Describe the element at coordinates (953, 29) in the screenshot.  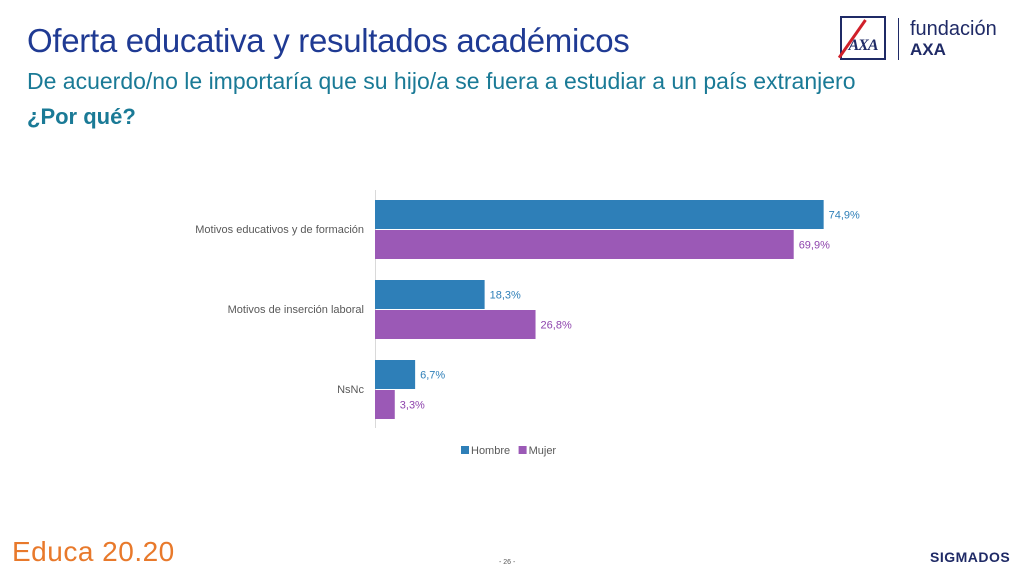
I see `logo-line1: fundación` at that location.